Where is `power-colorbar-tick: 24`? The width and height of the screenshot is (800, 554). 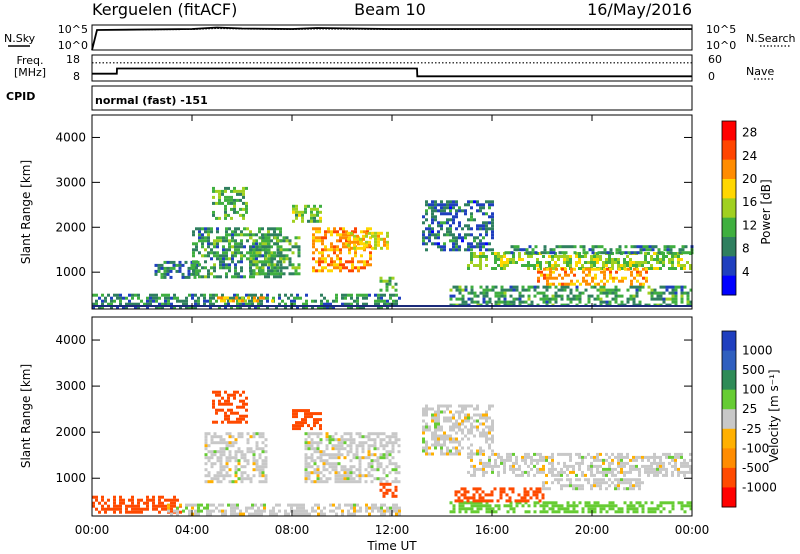
power-colorbar-tick: 24 is located at coordinates (749, 156).